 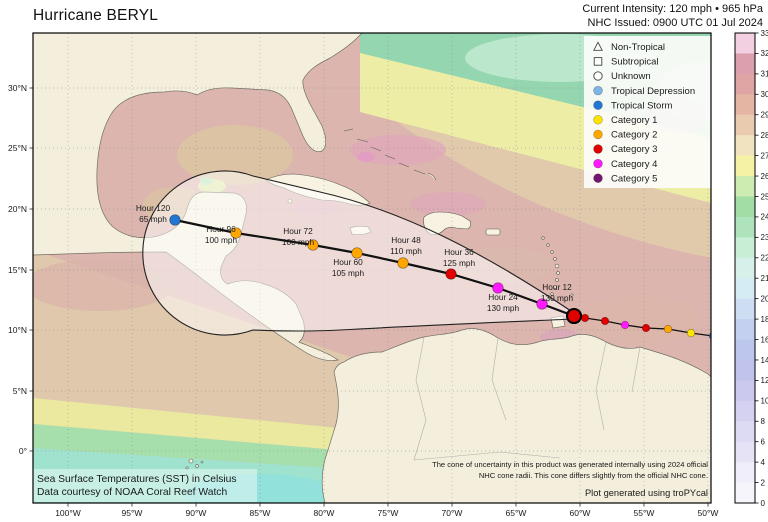 What do you see at coordinates (17, 88) in the screenshot?
I see `y-tick-label: 30°N` at bounding box center [17, 88].